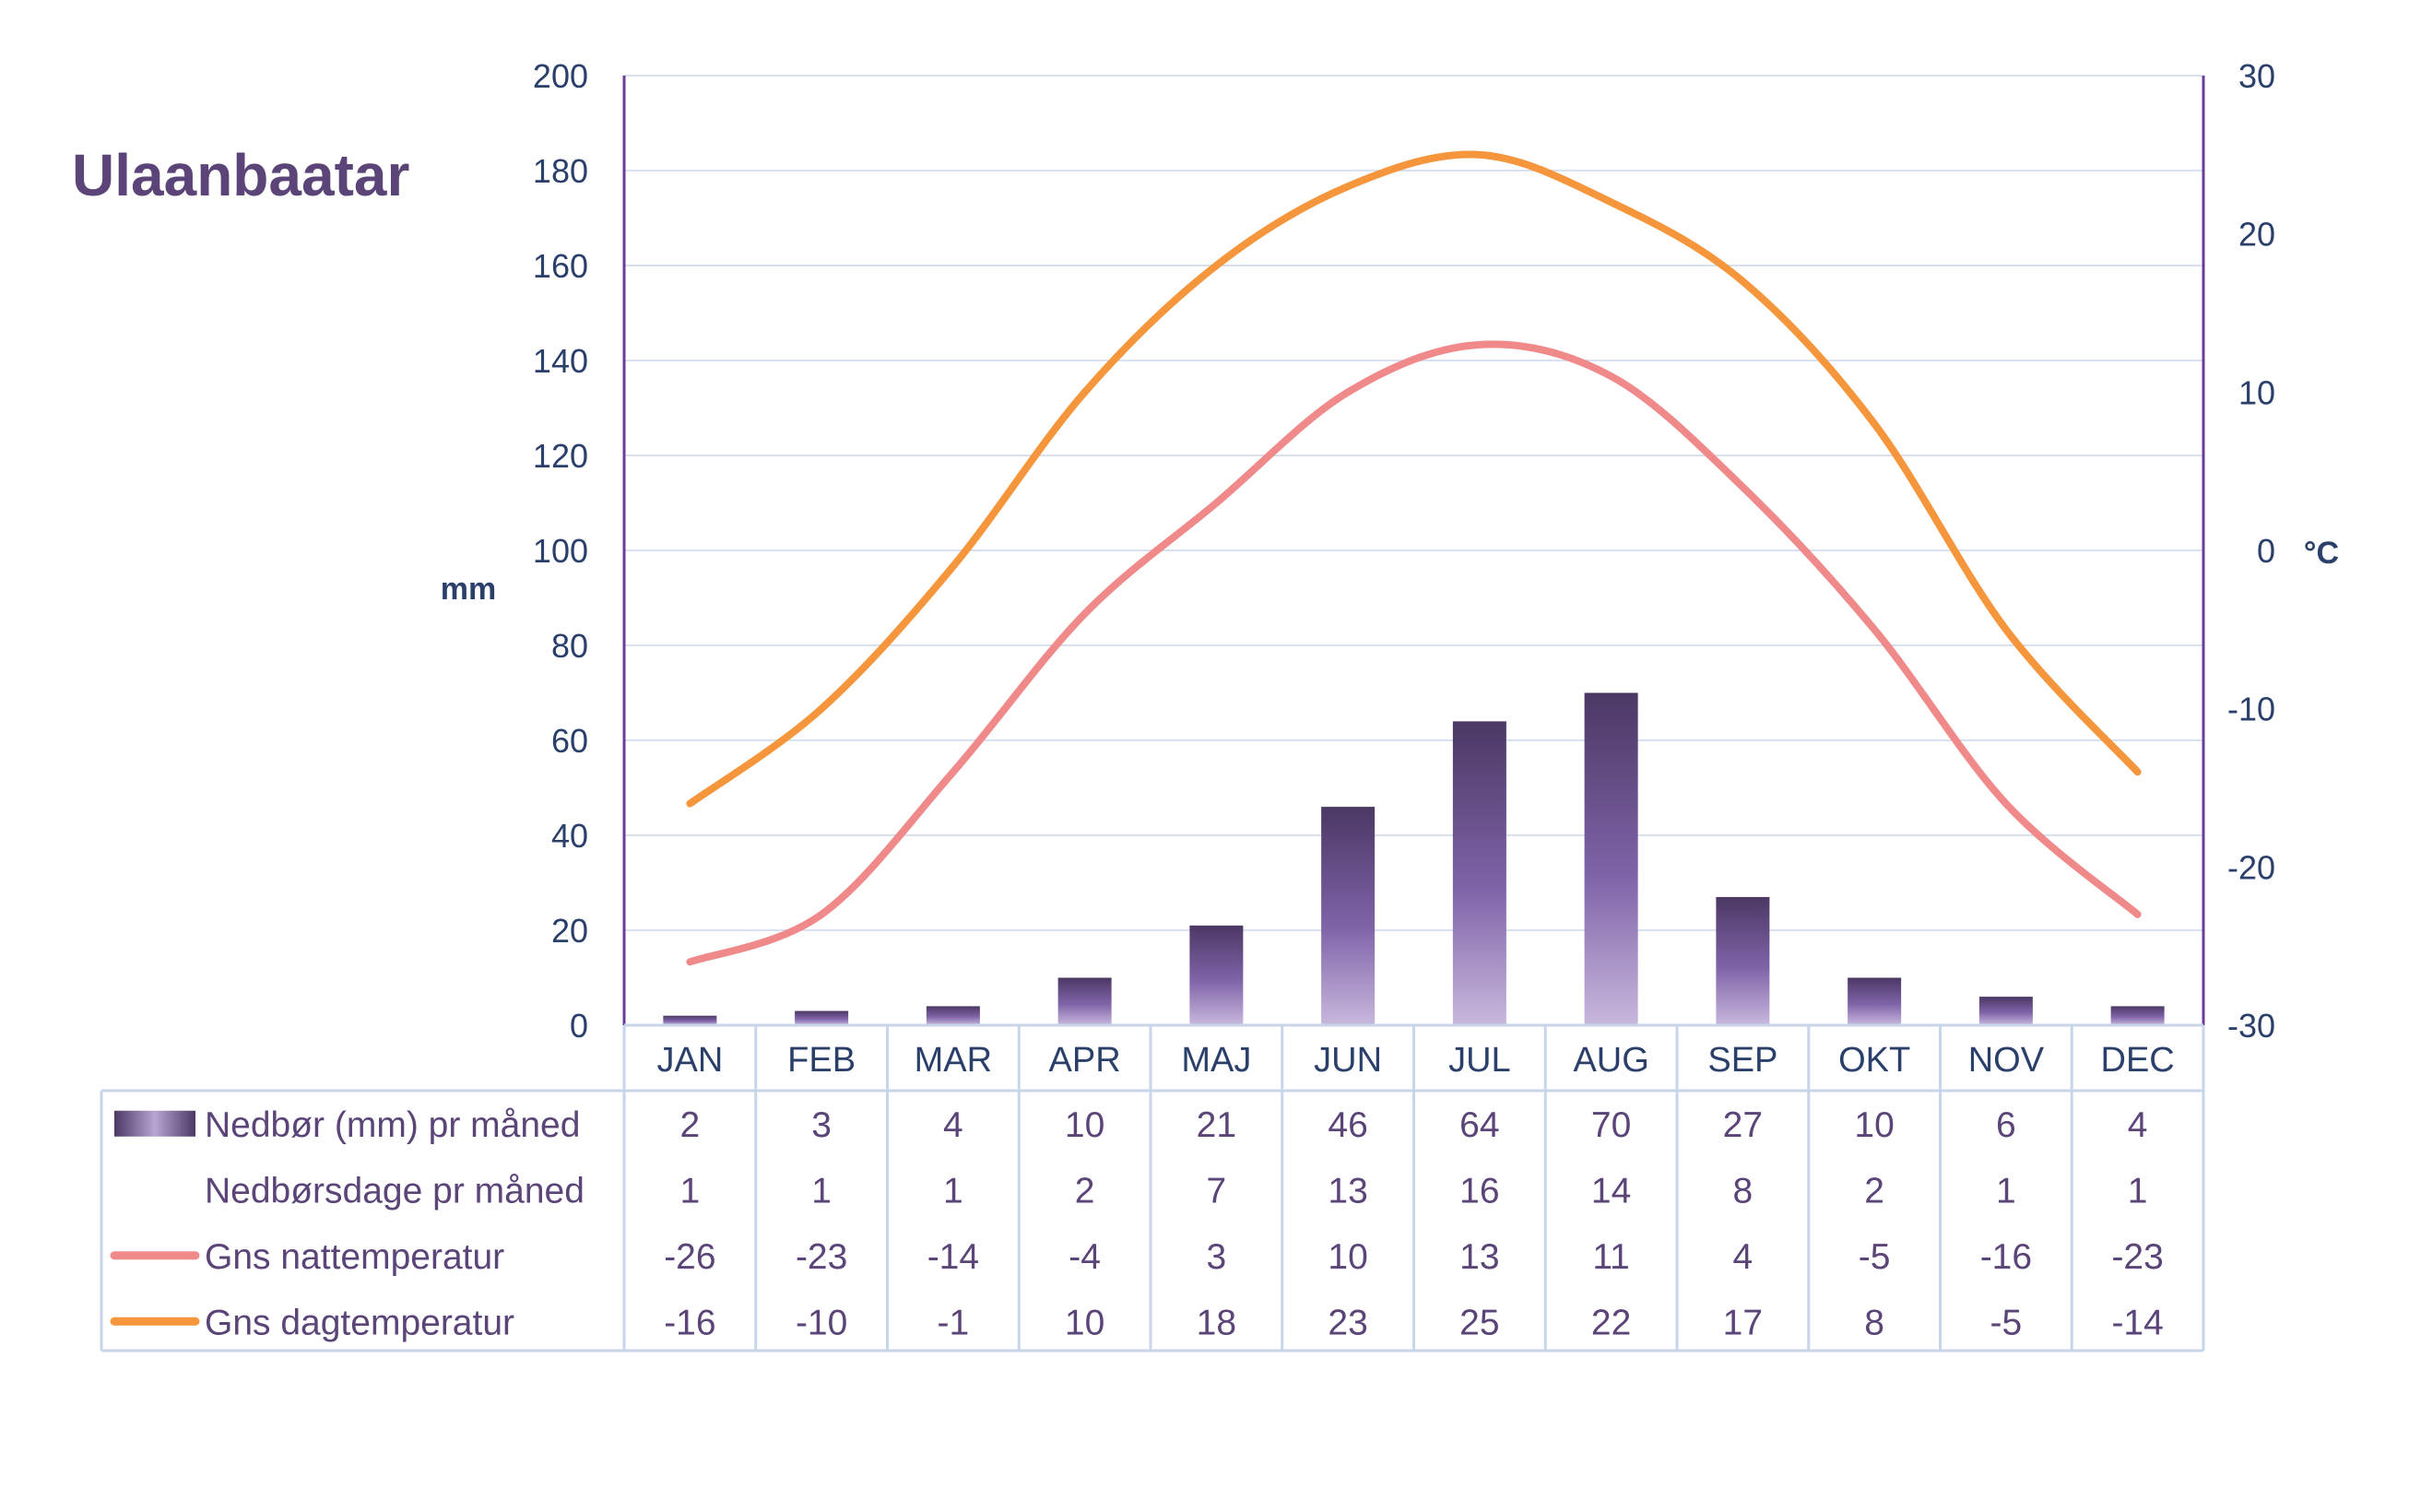 This screenshot has width=2409, height=1512. What do you see at coordinates (1479, 1125) in the screenshot?
I see `table-cell: 64` at bounding box center [1479, 1125].